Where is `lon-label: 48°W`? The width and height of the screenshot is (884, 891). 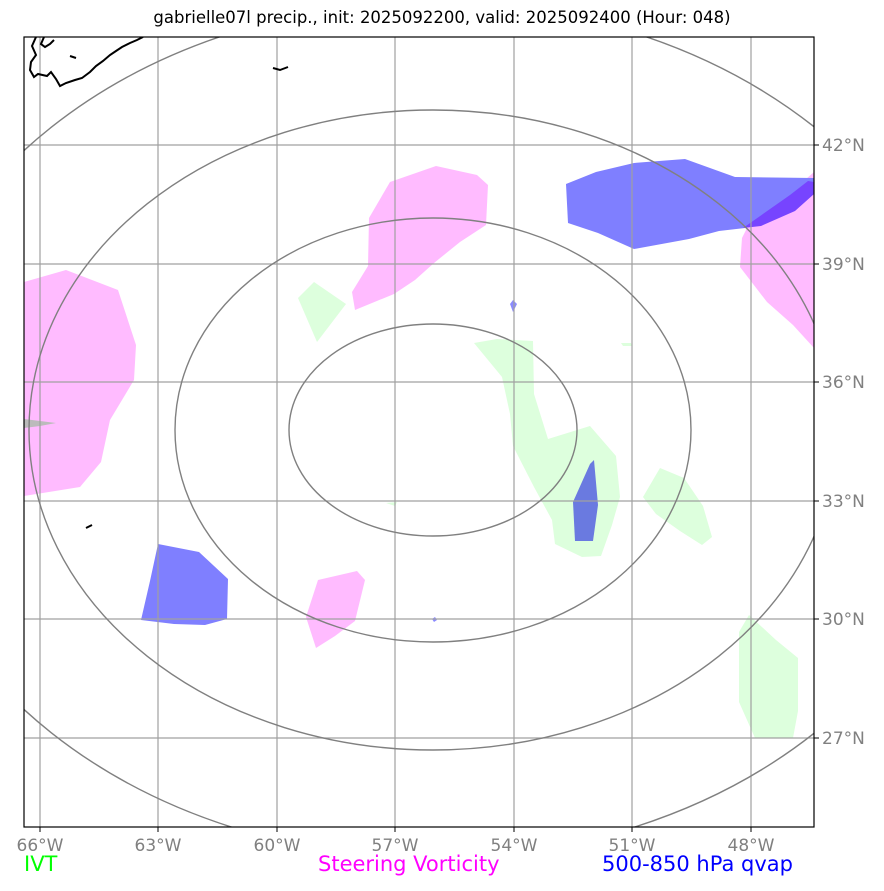
lon-label: 48°W is located at coordinates (751, 846).